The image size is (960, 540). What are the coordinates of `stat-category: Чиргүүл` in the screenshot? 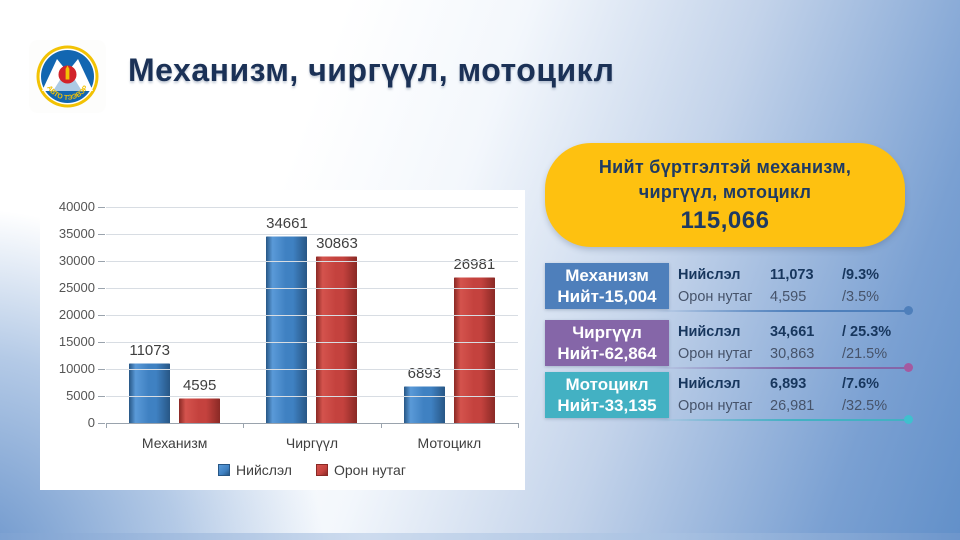 It's located at (607, 332).